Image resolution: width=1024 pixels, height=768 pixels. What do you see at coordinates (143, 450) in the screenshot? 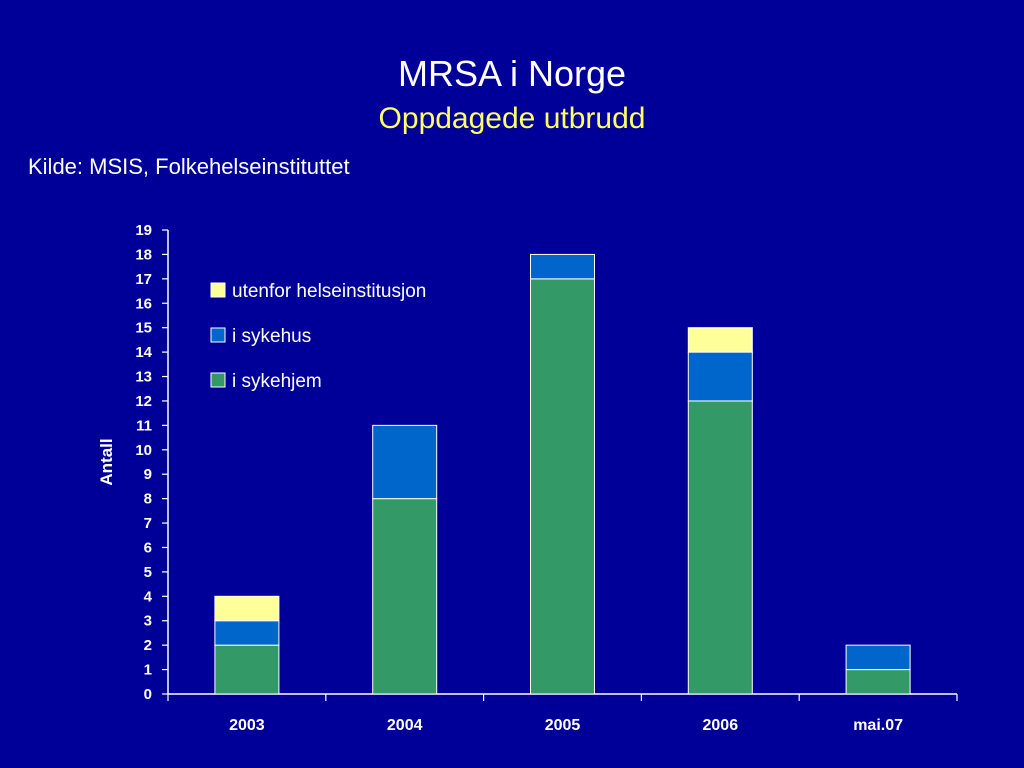
I see `y-tick-label: 10` at bounding box center [143, 450].